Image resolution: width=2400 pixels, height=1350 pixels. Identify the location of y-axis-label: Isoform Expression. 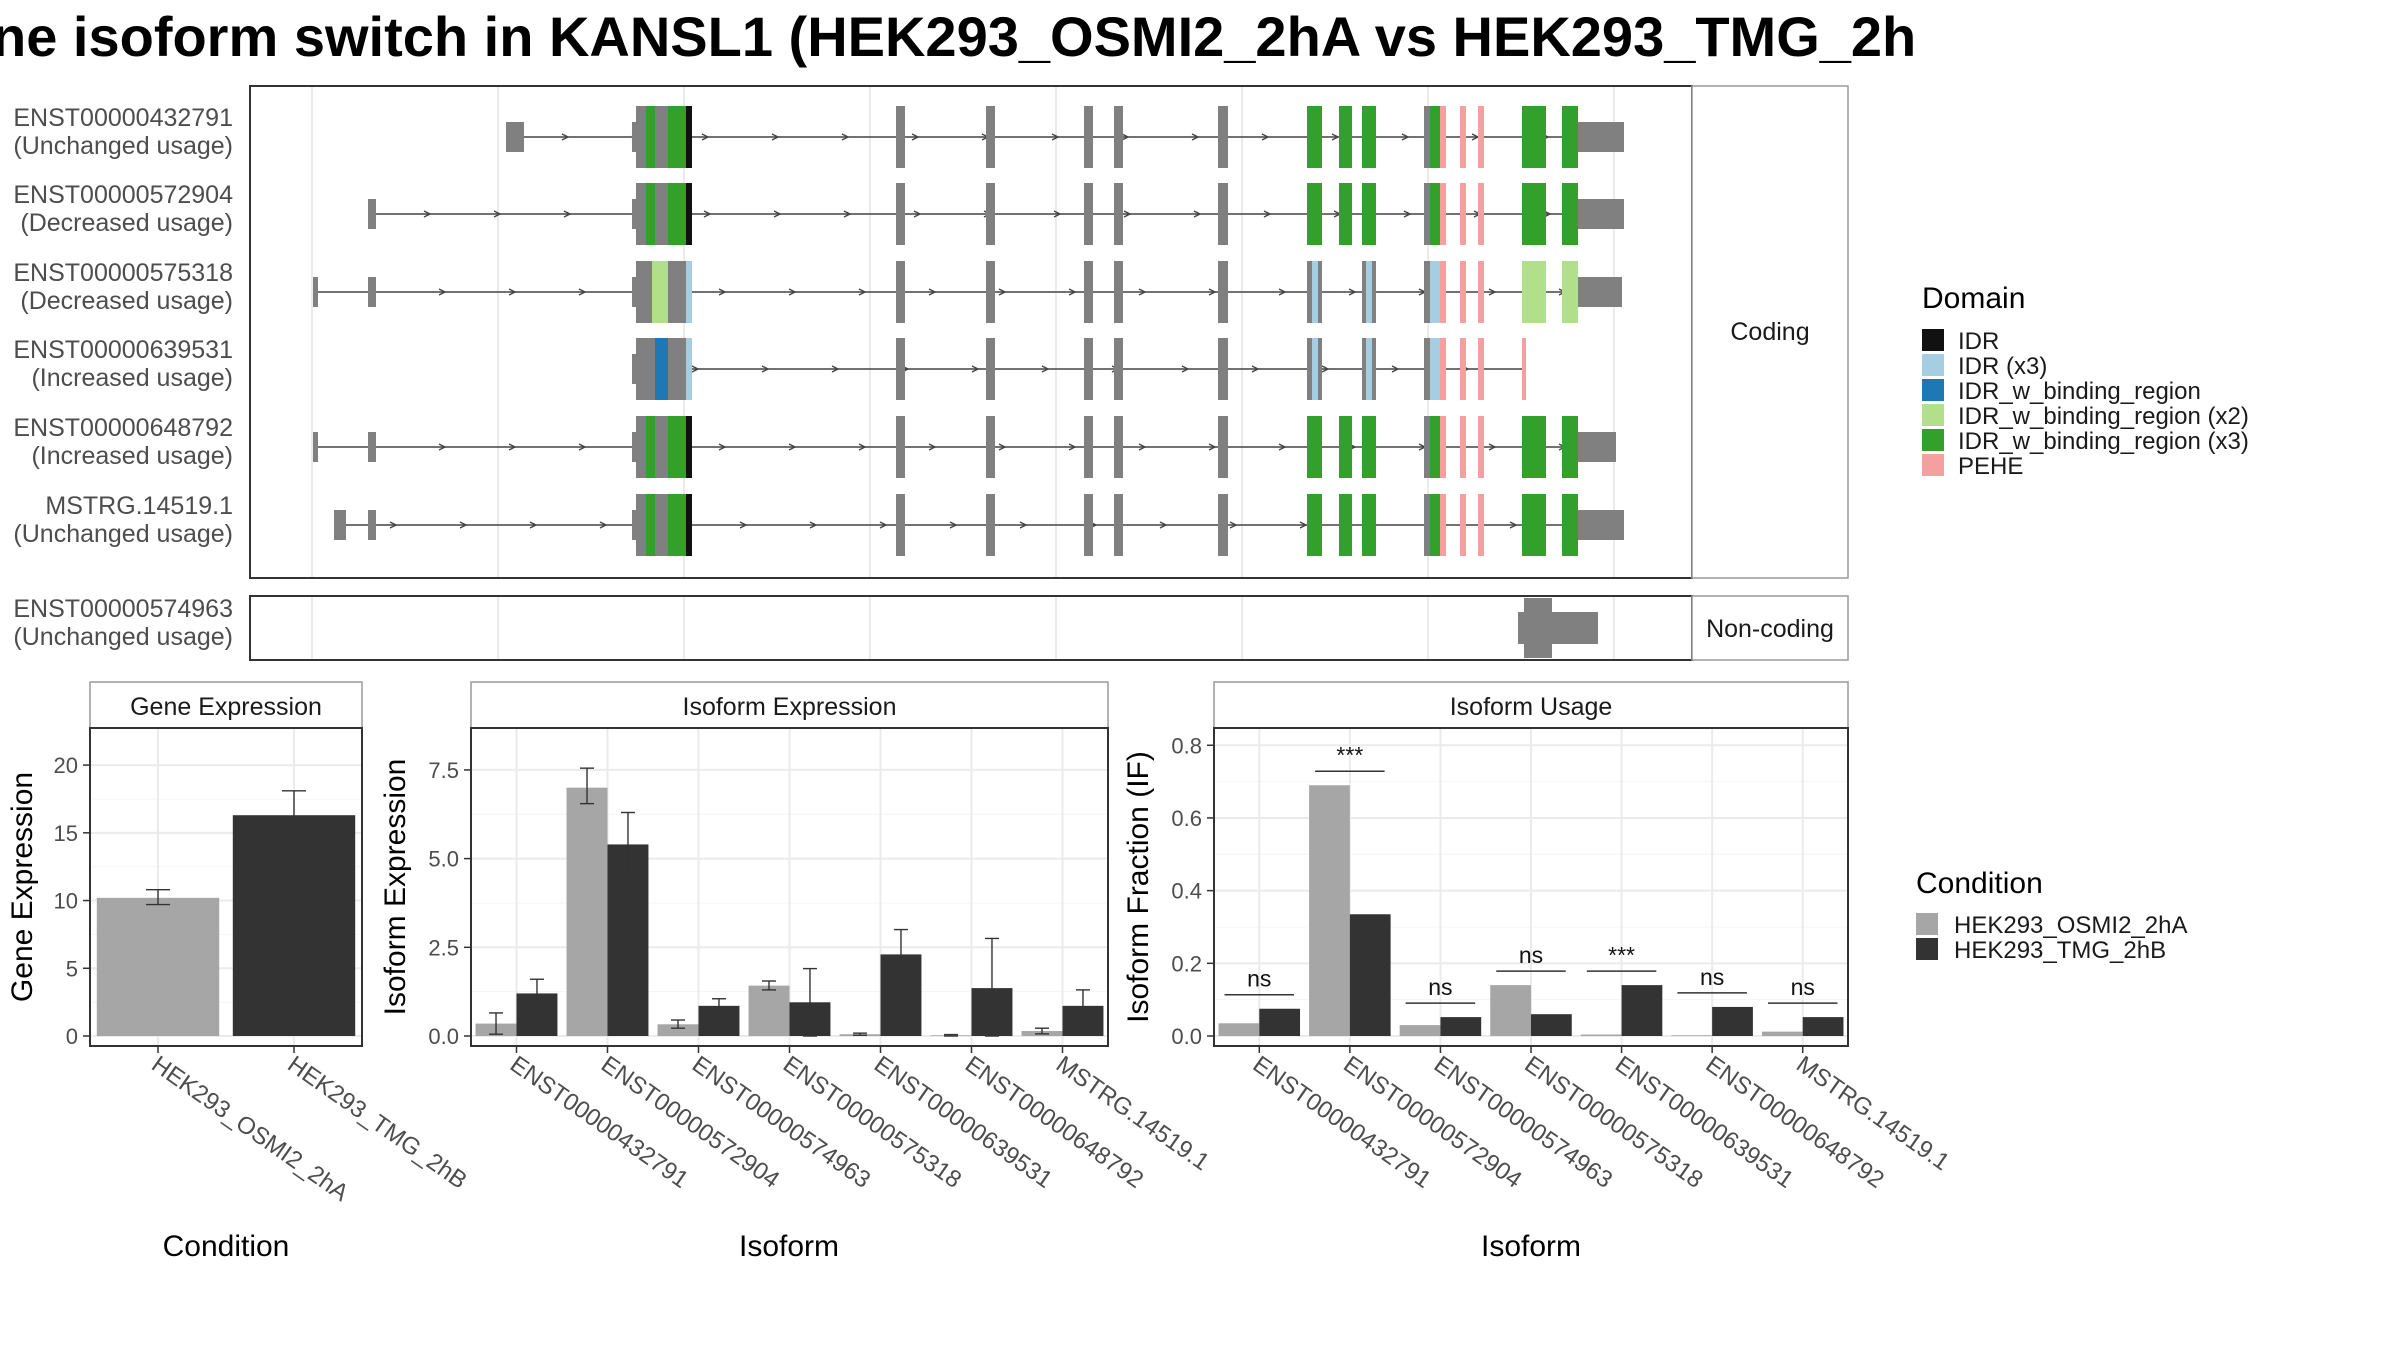
(395, 887).